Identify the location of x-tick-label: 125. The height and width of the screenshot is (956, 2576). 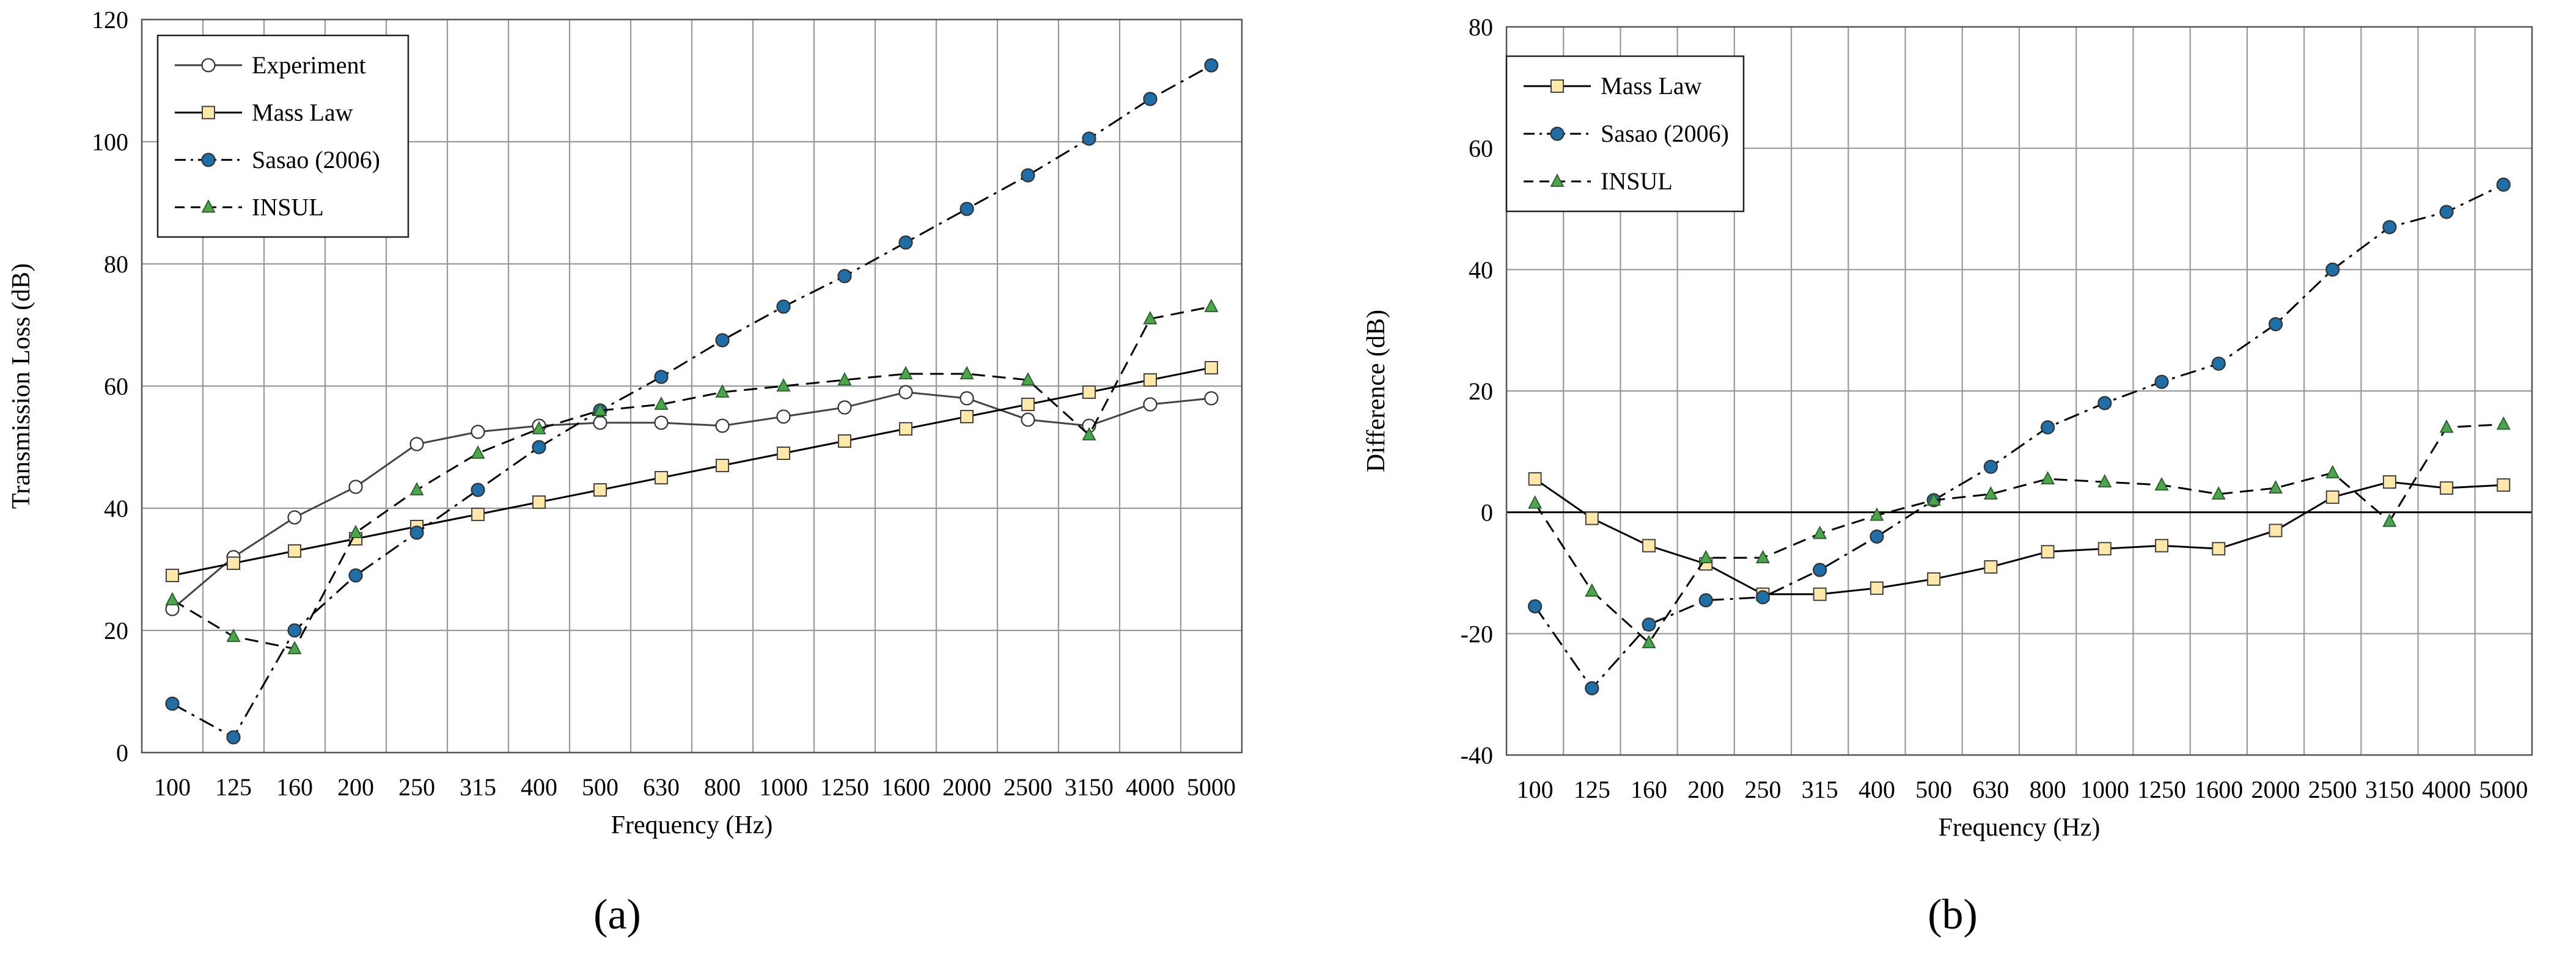
(233, 787).